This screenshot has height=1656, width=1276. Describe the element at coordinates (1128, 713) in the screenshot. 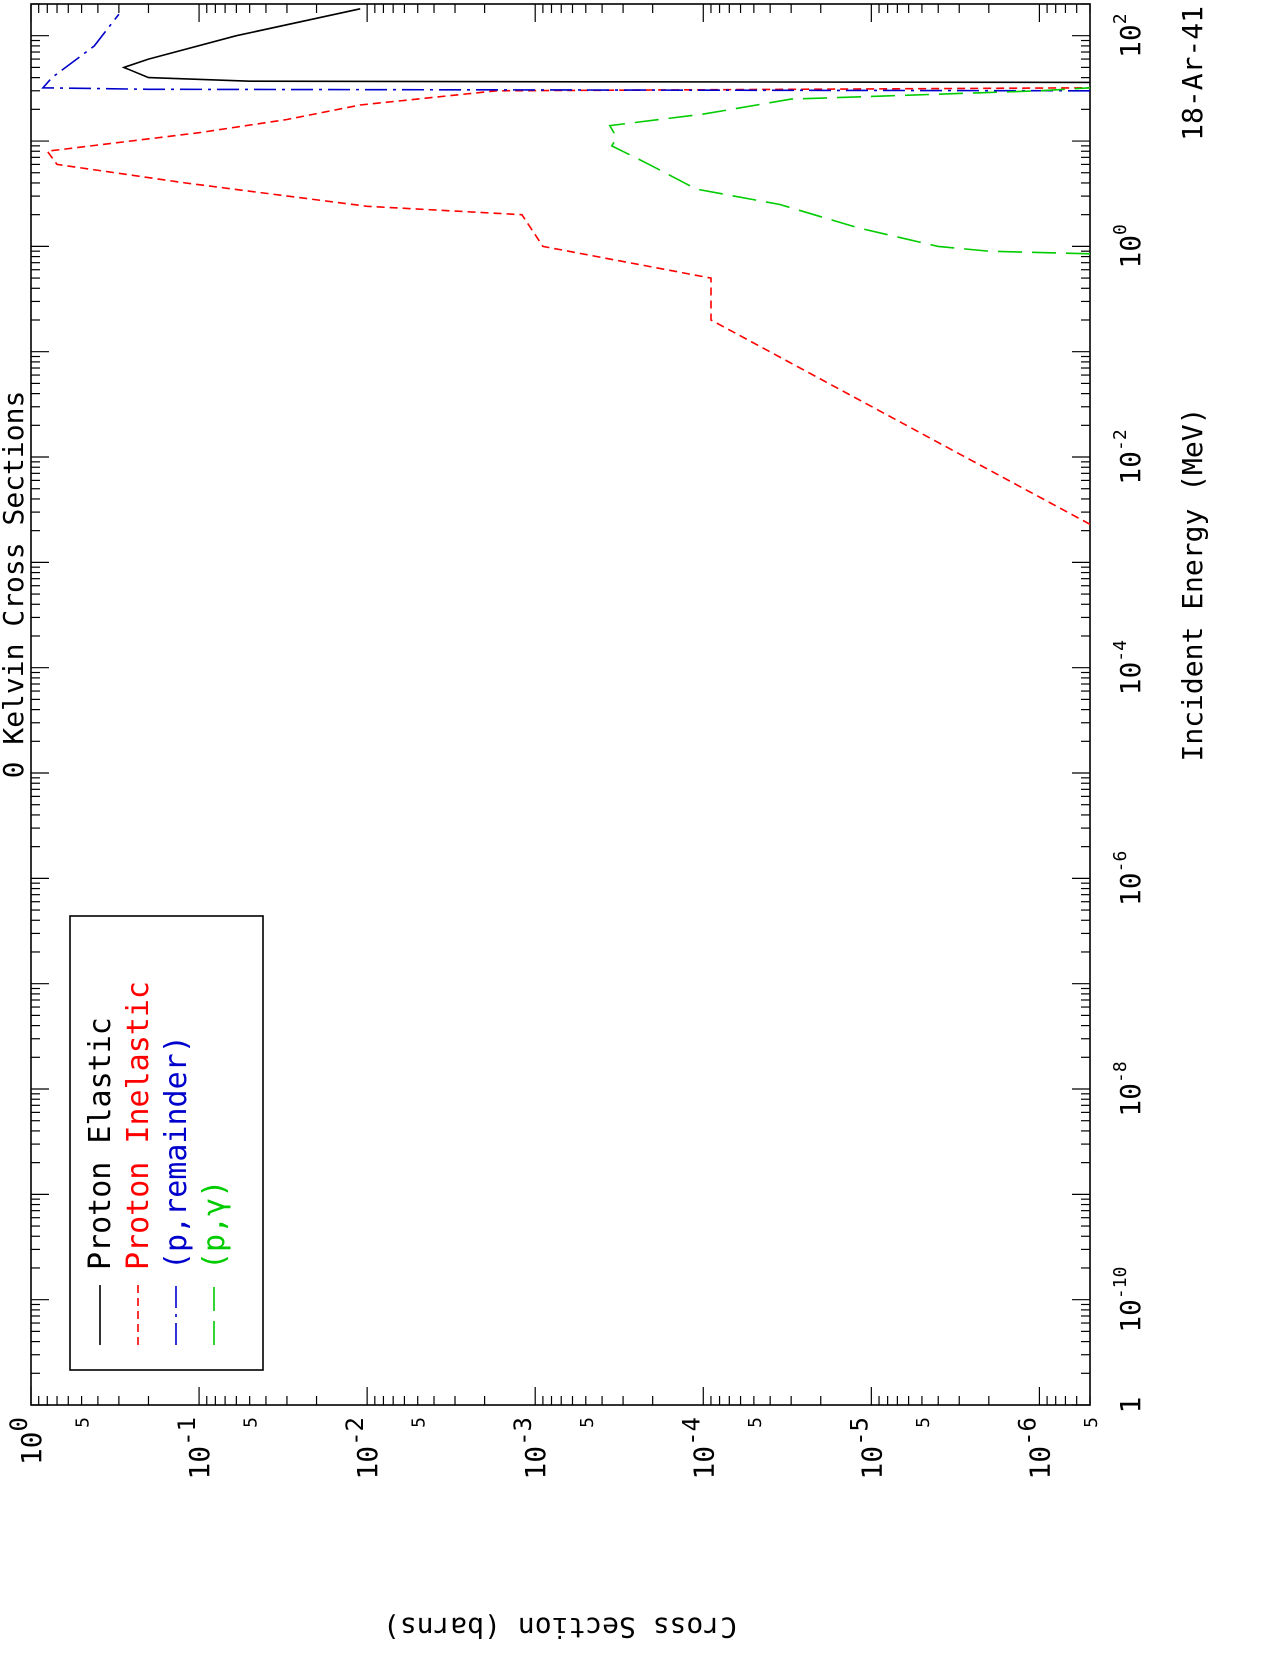

I see `x-tick-labels: 1 10-10 10-8 10-6 10-4 10-2 100 102` at that location.